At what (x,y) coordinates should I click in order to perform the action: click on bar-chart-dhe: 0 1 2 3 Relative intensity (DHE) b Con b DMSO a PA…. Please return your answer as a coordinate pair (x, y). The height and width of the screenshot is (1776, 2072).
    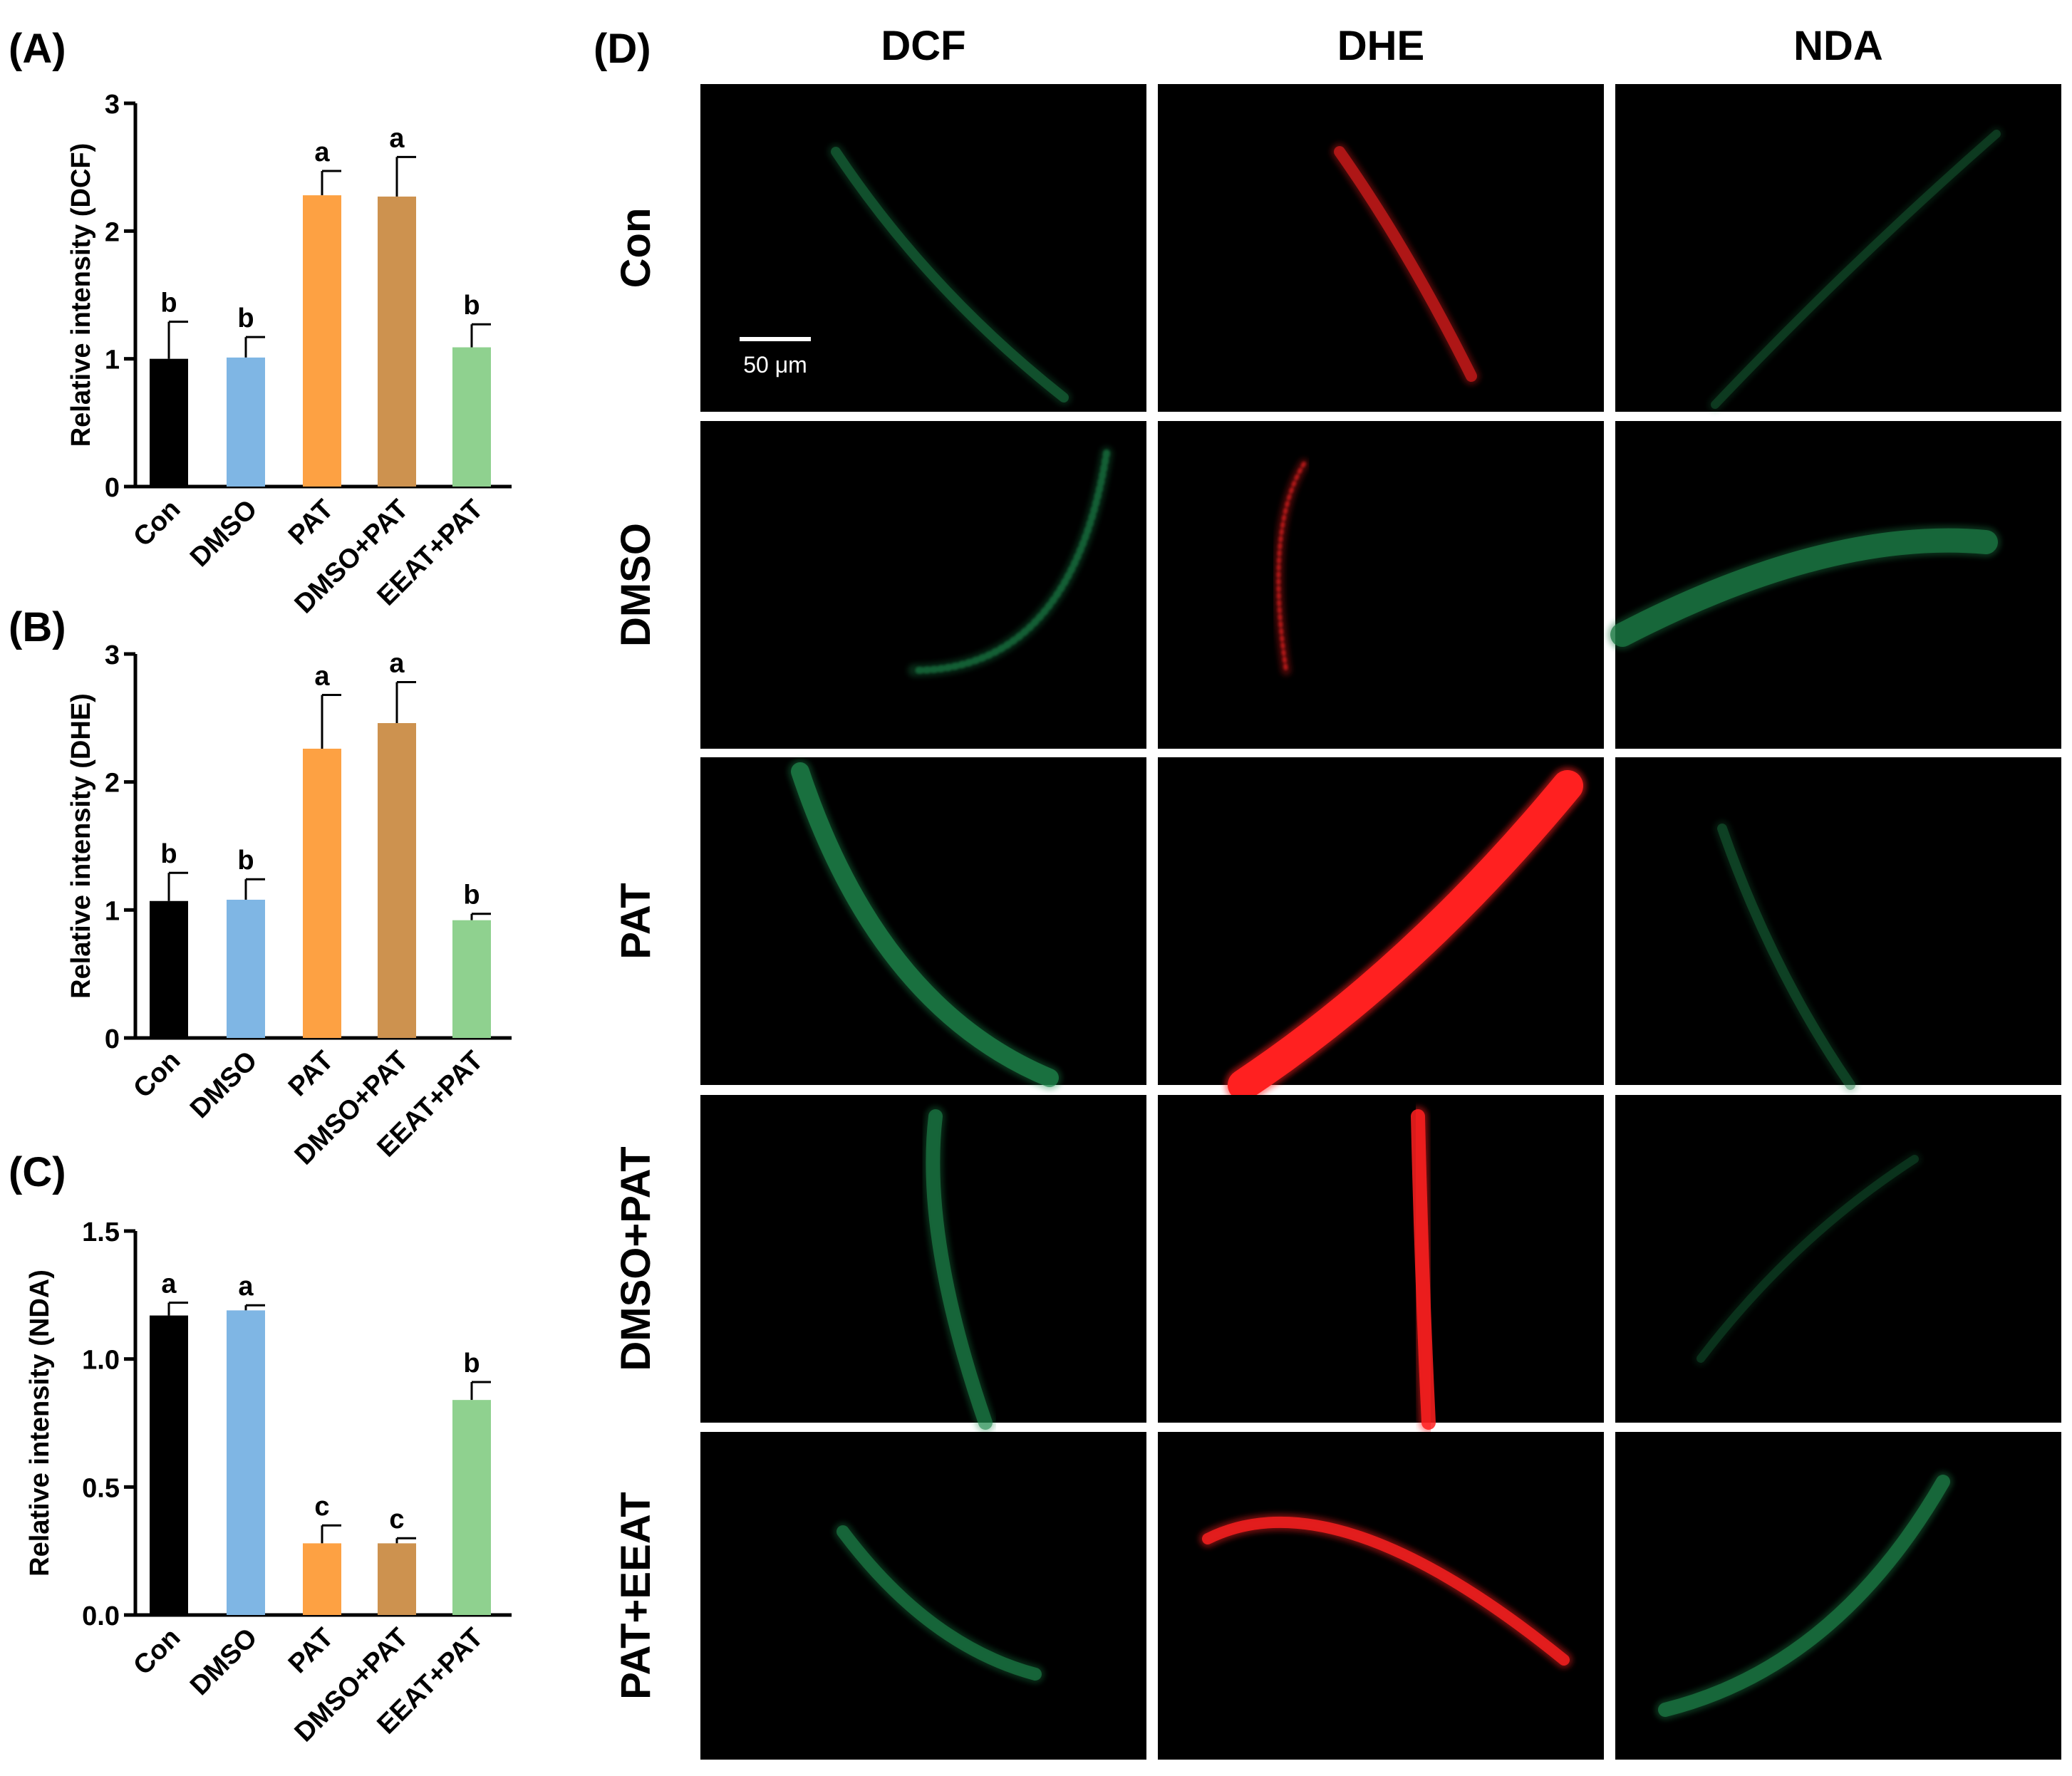
    Looking at the image, I should click on (289, 905).